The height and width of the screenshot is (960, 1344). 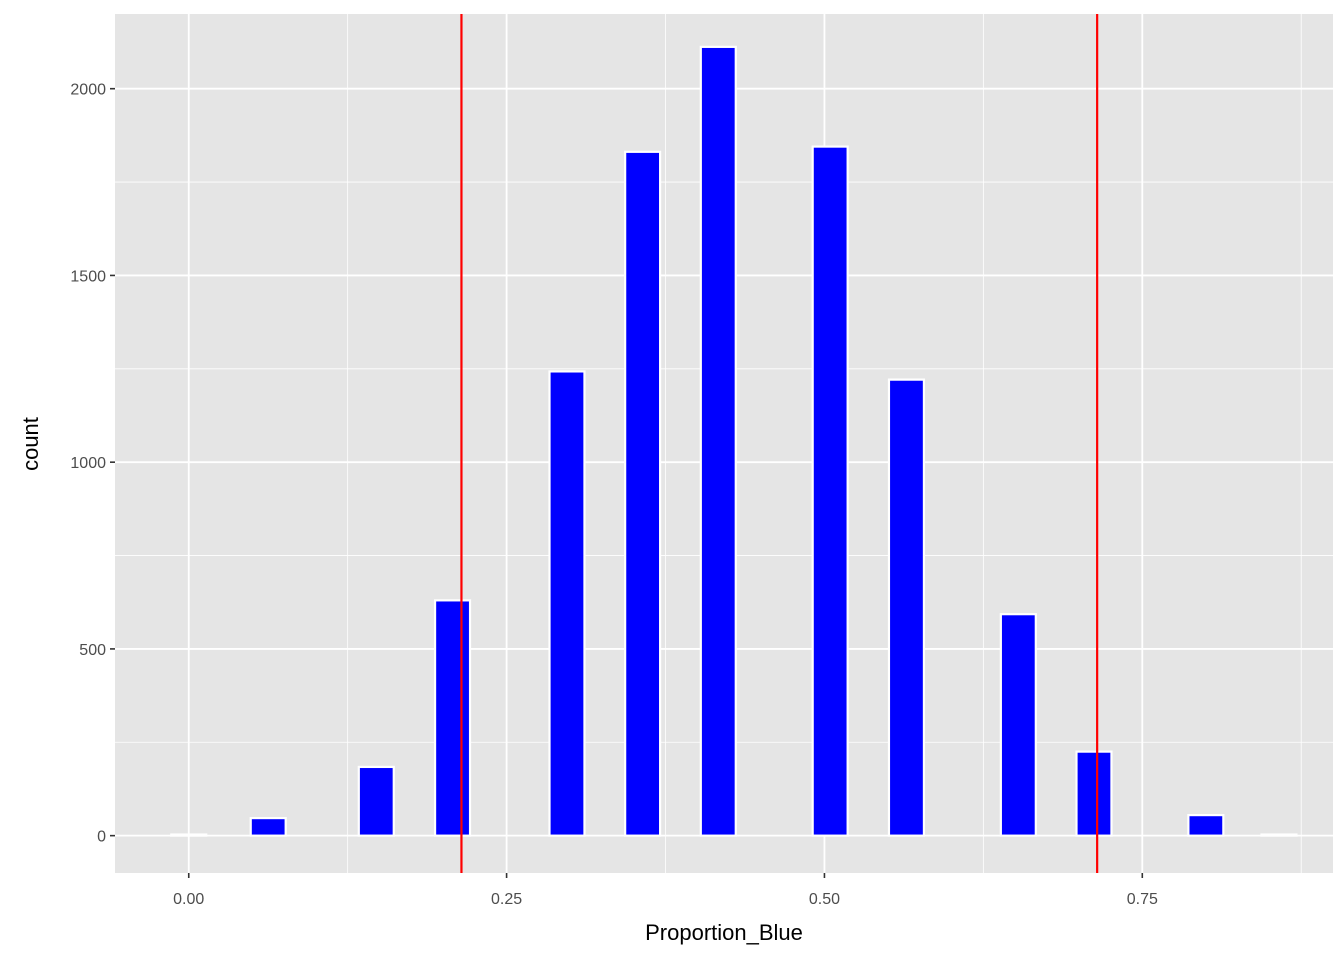 I want to click on y-axis-title: count, so click(x=30, y=444).